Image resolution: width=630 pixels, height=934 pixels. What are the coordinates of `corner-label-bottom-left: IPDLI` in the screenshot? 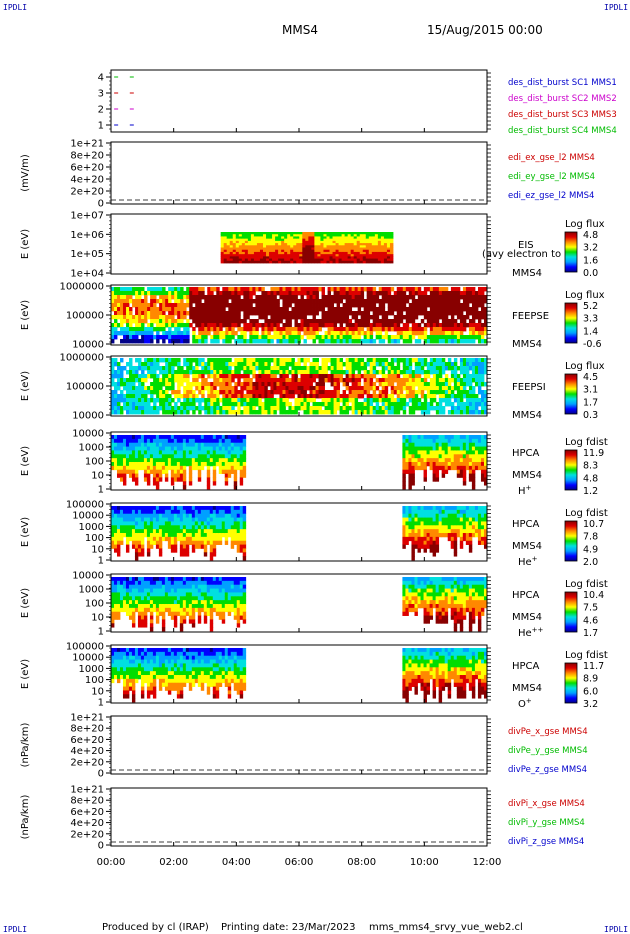 It's located at (15, 929).